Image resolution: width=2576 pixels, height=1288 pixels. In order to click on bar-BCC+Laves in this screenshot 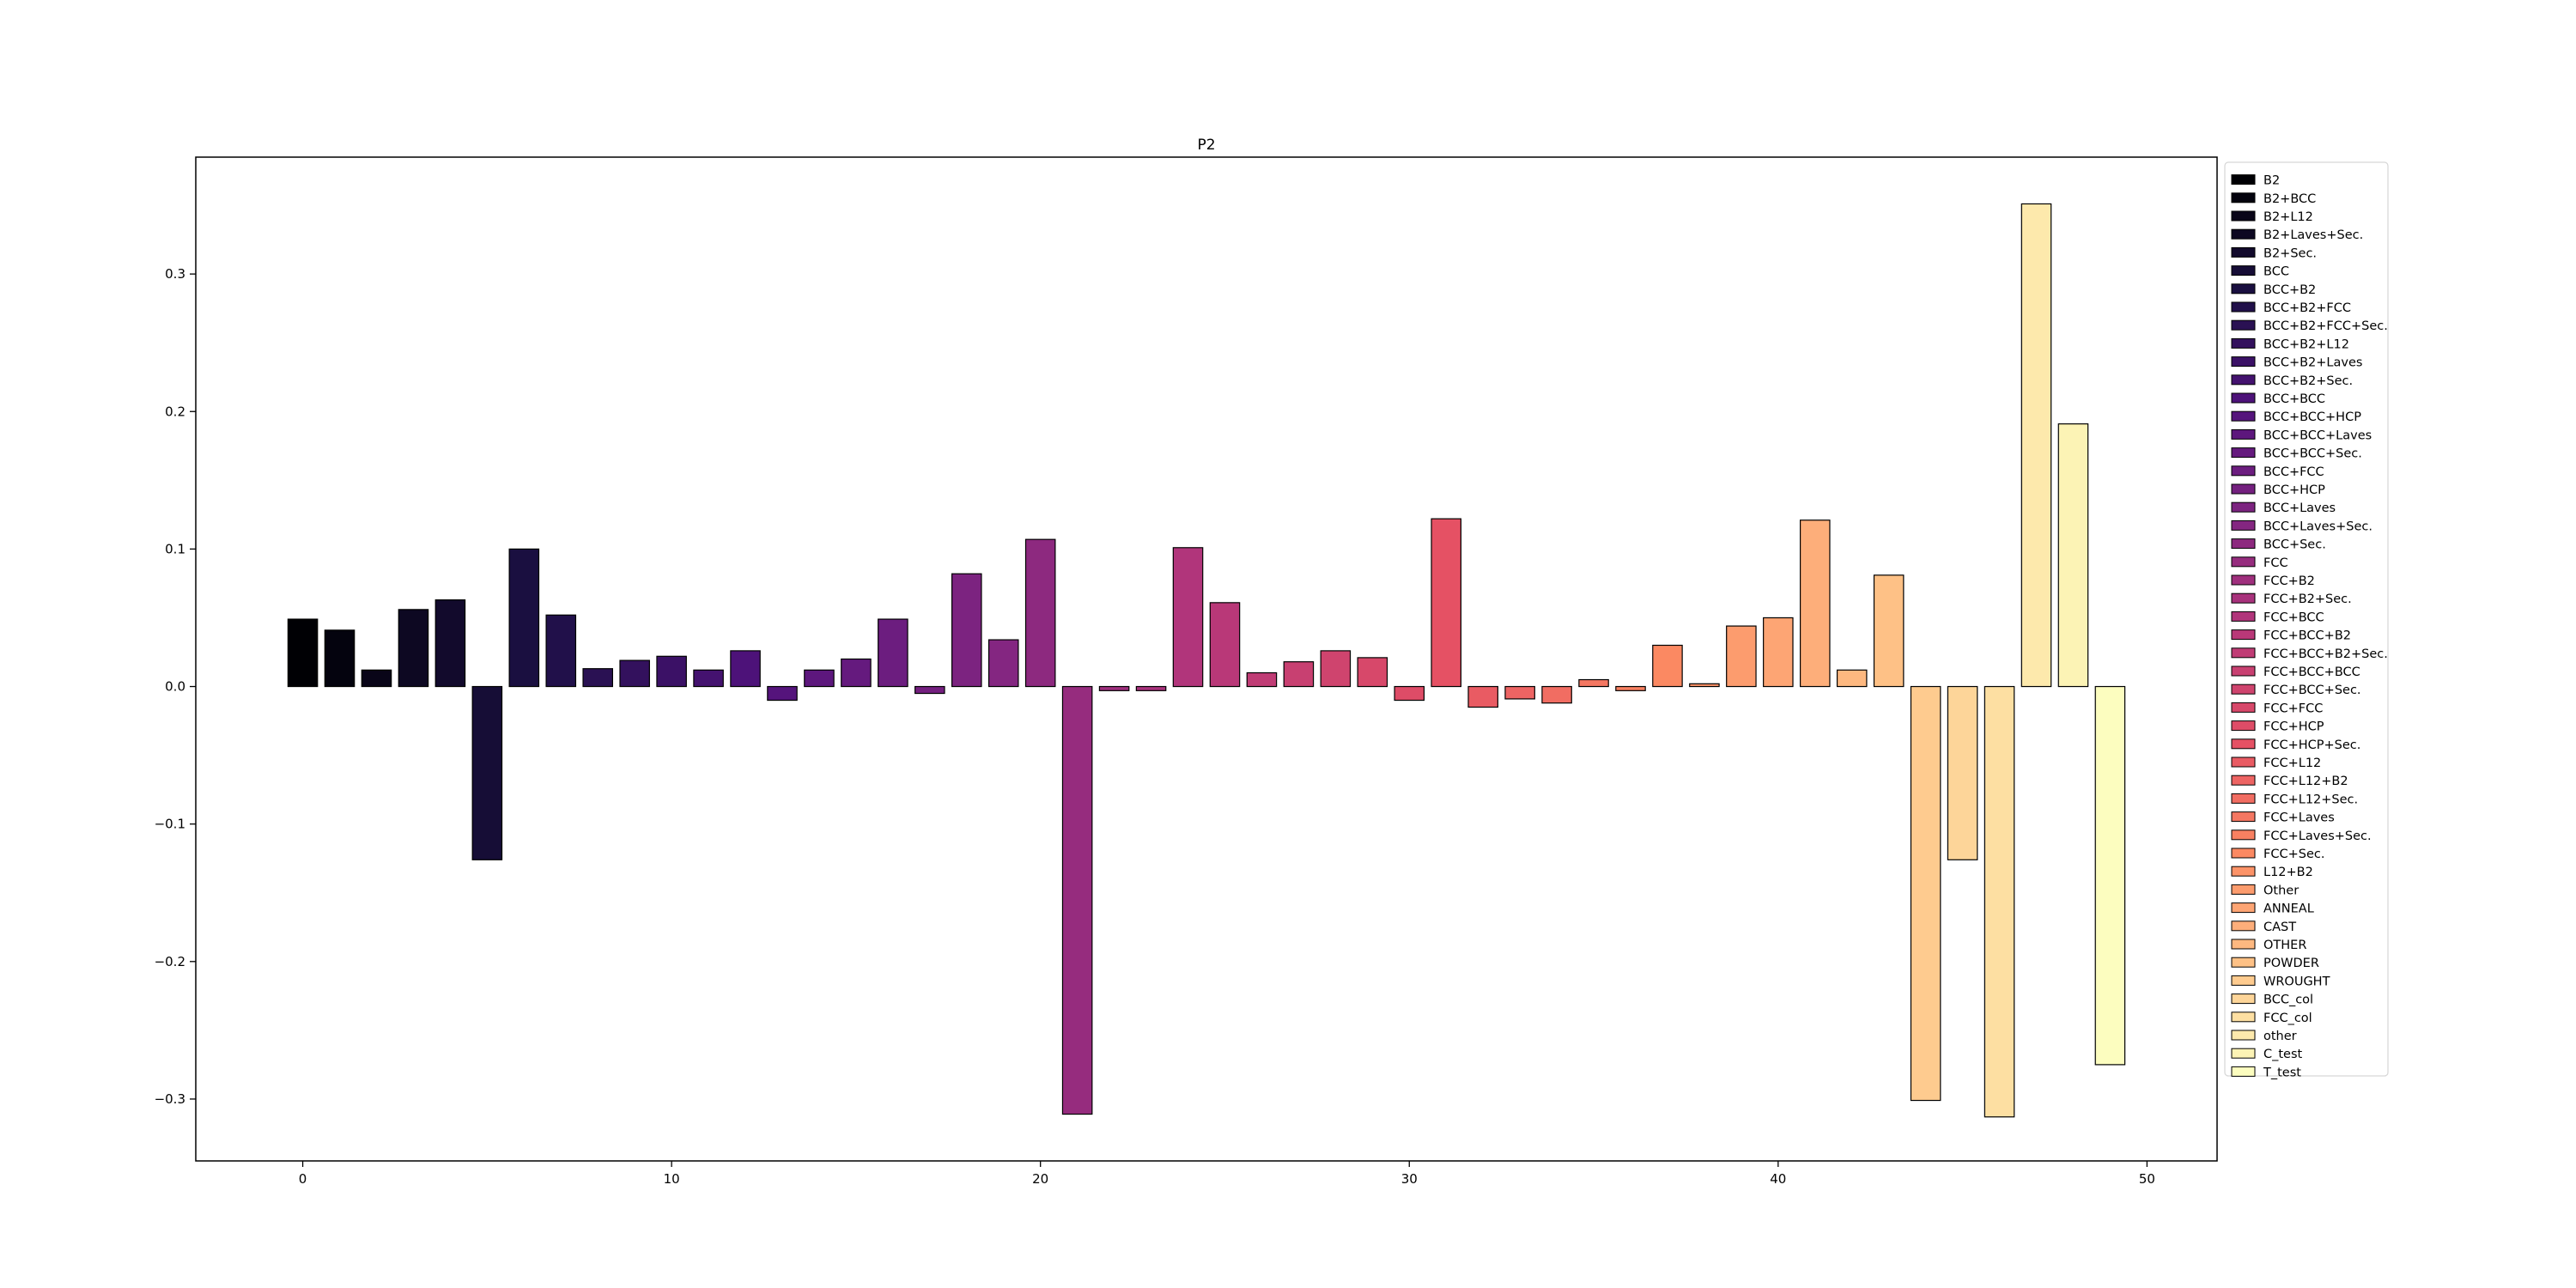, I will do `click(966, 630)`.